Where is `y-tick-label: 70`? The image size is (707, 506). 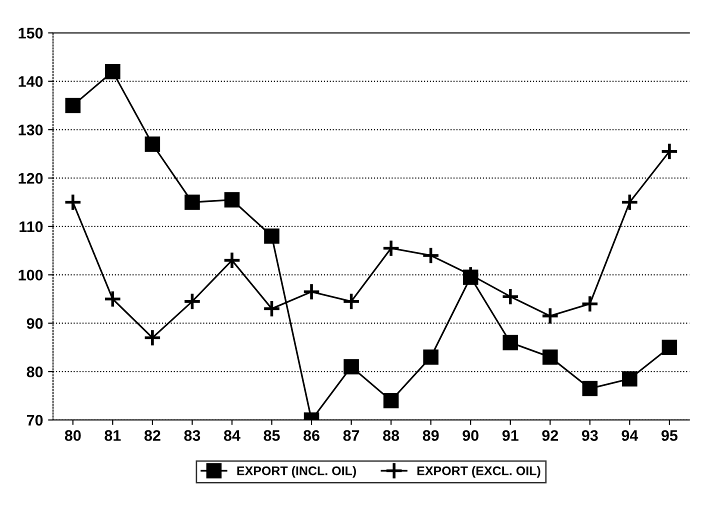
y-tick-label: 70 is located at coordinates (34, 420).